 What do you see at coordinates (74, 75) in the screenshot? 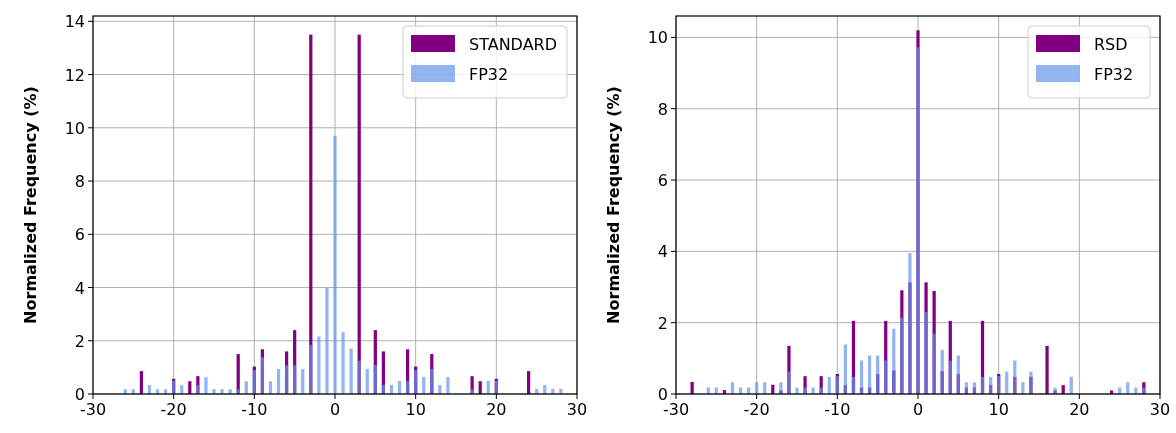
I see `y-tick-label: 12` at bounding box center [74, 75].